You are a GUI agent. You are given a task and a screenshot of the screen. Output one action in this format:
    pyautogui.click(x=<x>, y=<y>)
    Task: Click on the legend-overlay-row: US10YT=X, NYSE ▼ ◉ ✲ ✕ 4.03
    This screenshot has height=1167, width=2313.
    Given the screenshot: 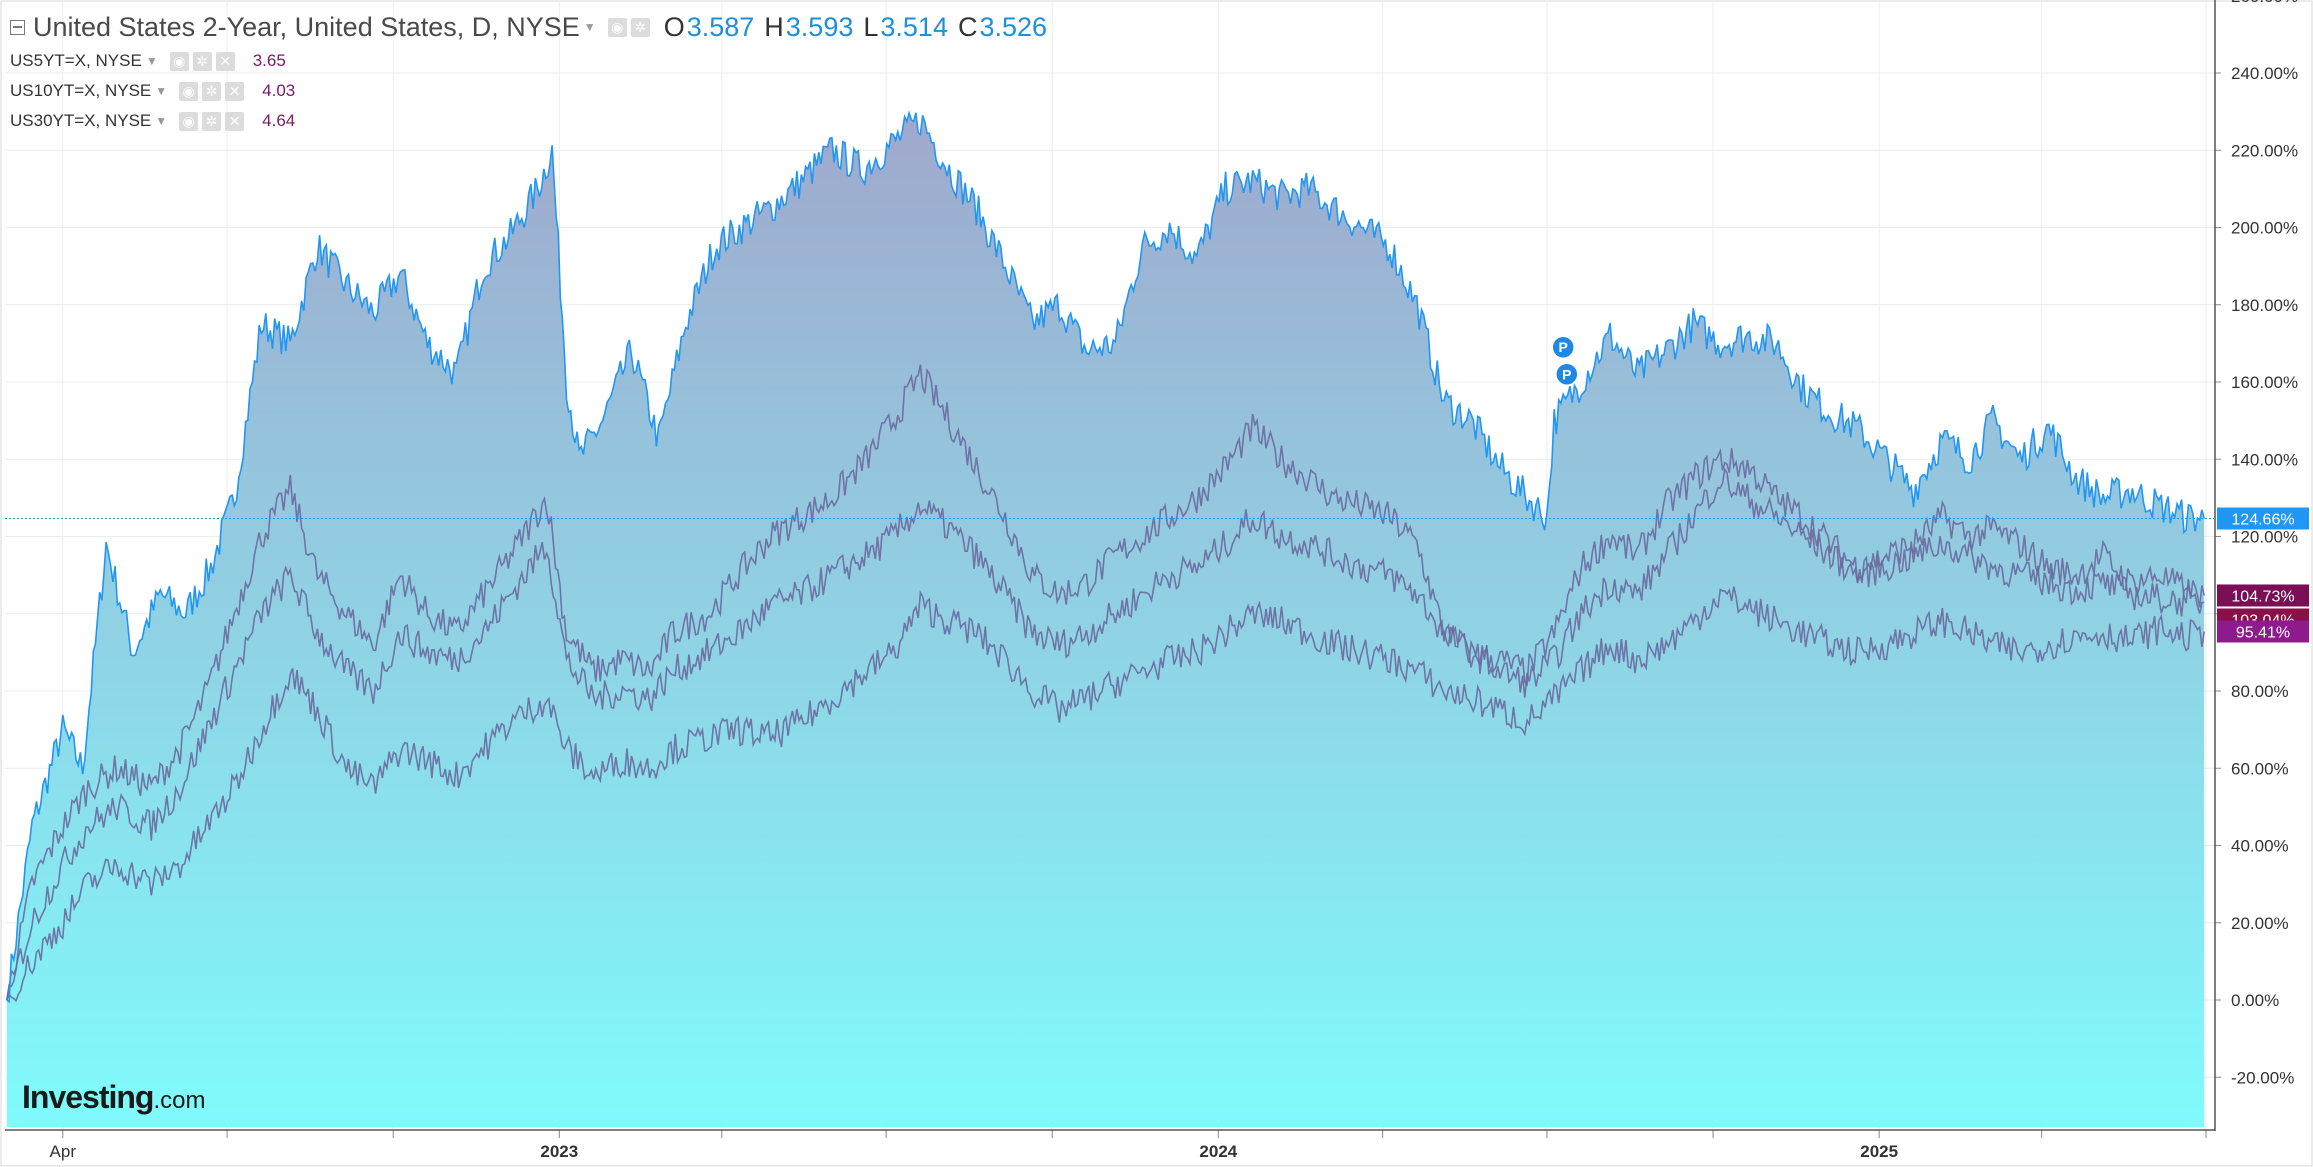 What is the action you would take?
    pyautogui.click(x=528, y=91)
    